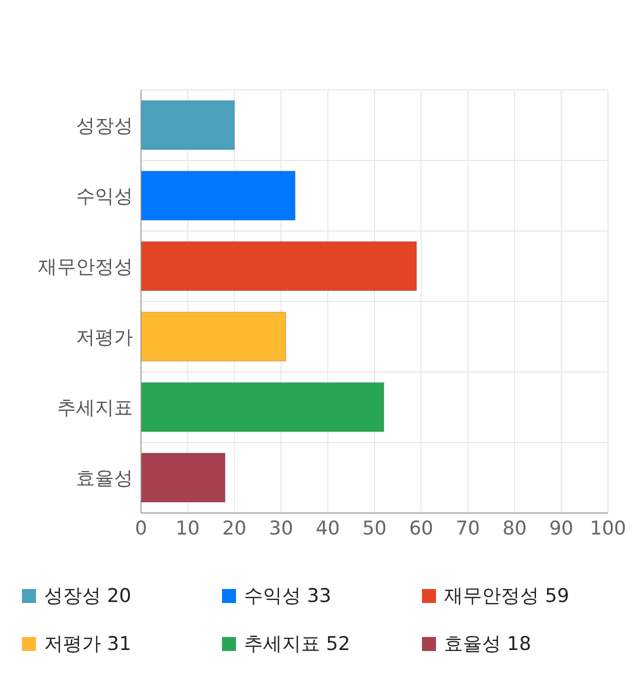 The height and width of the screenshot is (700, 640). What do you see at coordinates (297, 644) in the screenshot?
I see `legend-label: 추세지표 52` at bounding box center [297, 644].